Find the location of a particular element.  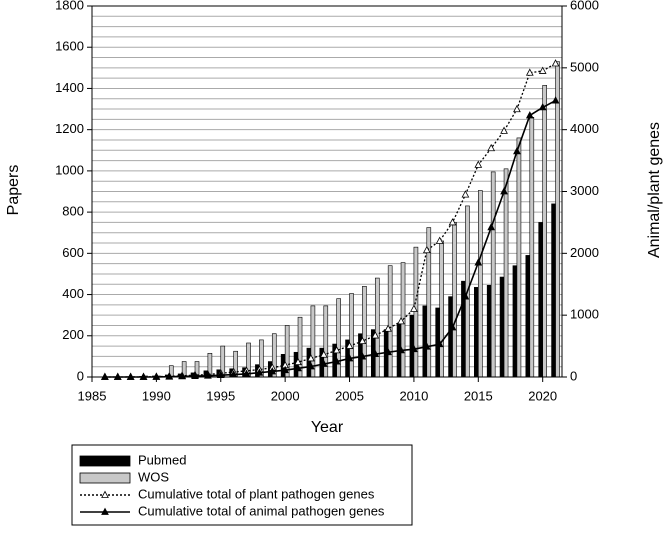

y-tick-label: 1200 is located at coordinates (69, 128).